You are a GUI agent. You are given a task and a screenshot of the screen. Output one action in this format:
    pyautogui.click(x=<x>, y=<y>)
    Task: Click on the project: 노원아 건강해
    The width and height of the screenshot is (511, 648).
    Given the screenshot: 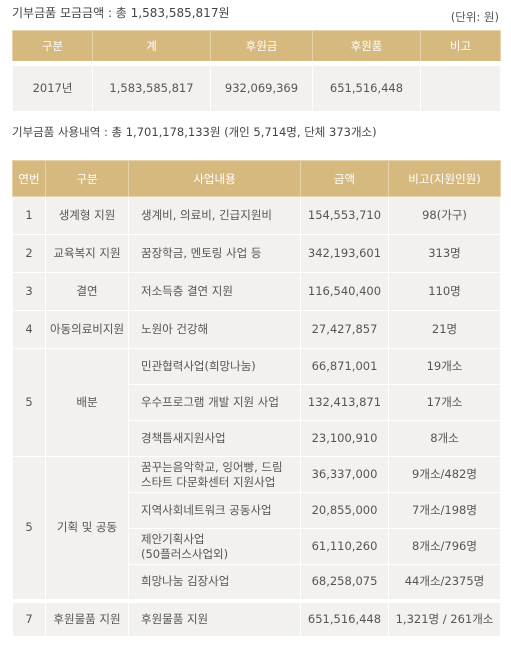 What is the action you would take?
    pyautogui.click(x=214, y=329)
    